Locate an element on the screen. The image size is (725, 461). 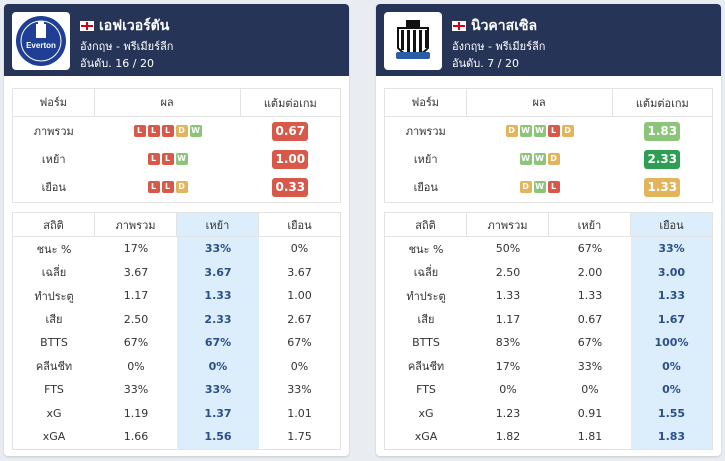
stat-label: คลีนชีท is located at coordinates (426, 367).